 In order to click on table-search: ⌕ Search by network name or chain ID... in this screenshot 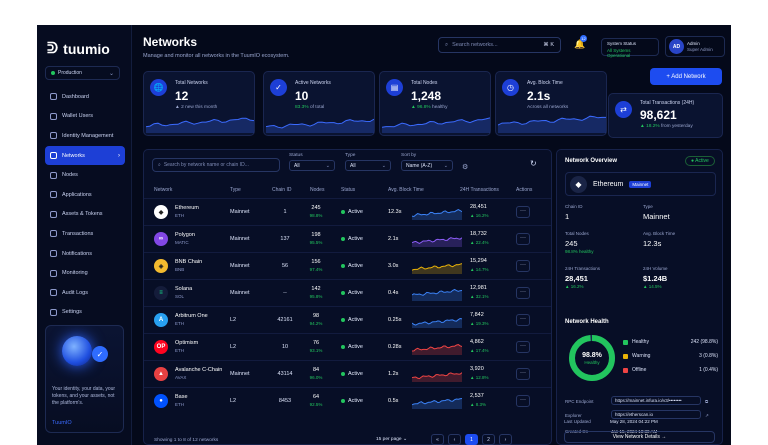, I will do `click(216, 165)`.